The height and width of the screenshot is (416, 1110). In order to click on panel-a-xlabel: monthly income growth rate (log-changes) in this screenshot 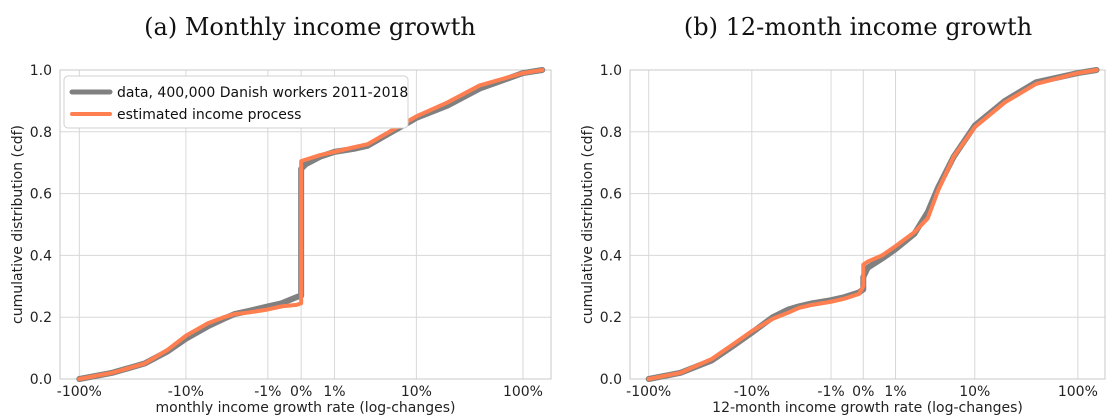, I will do `click(306, 408)`.